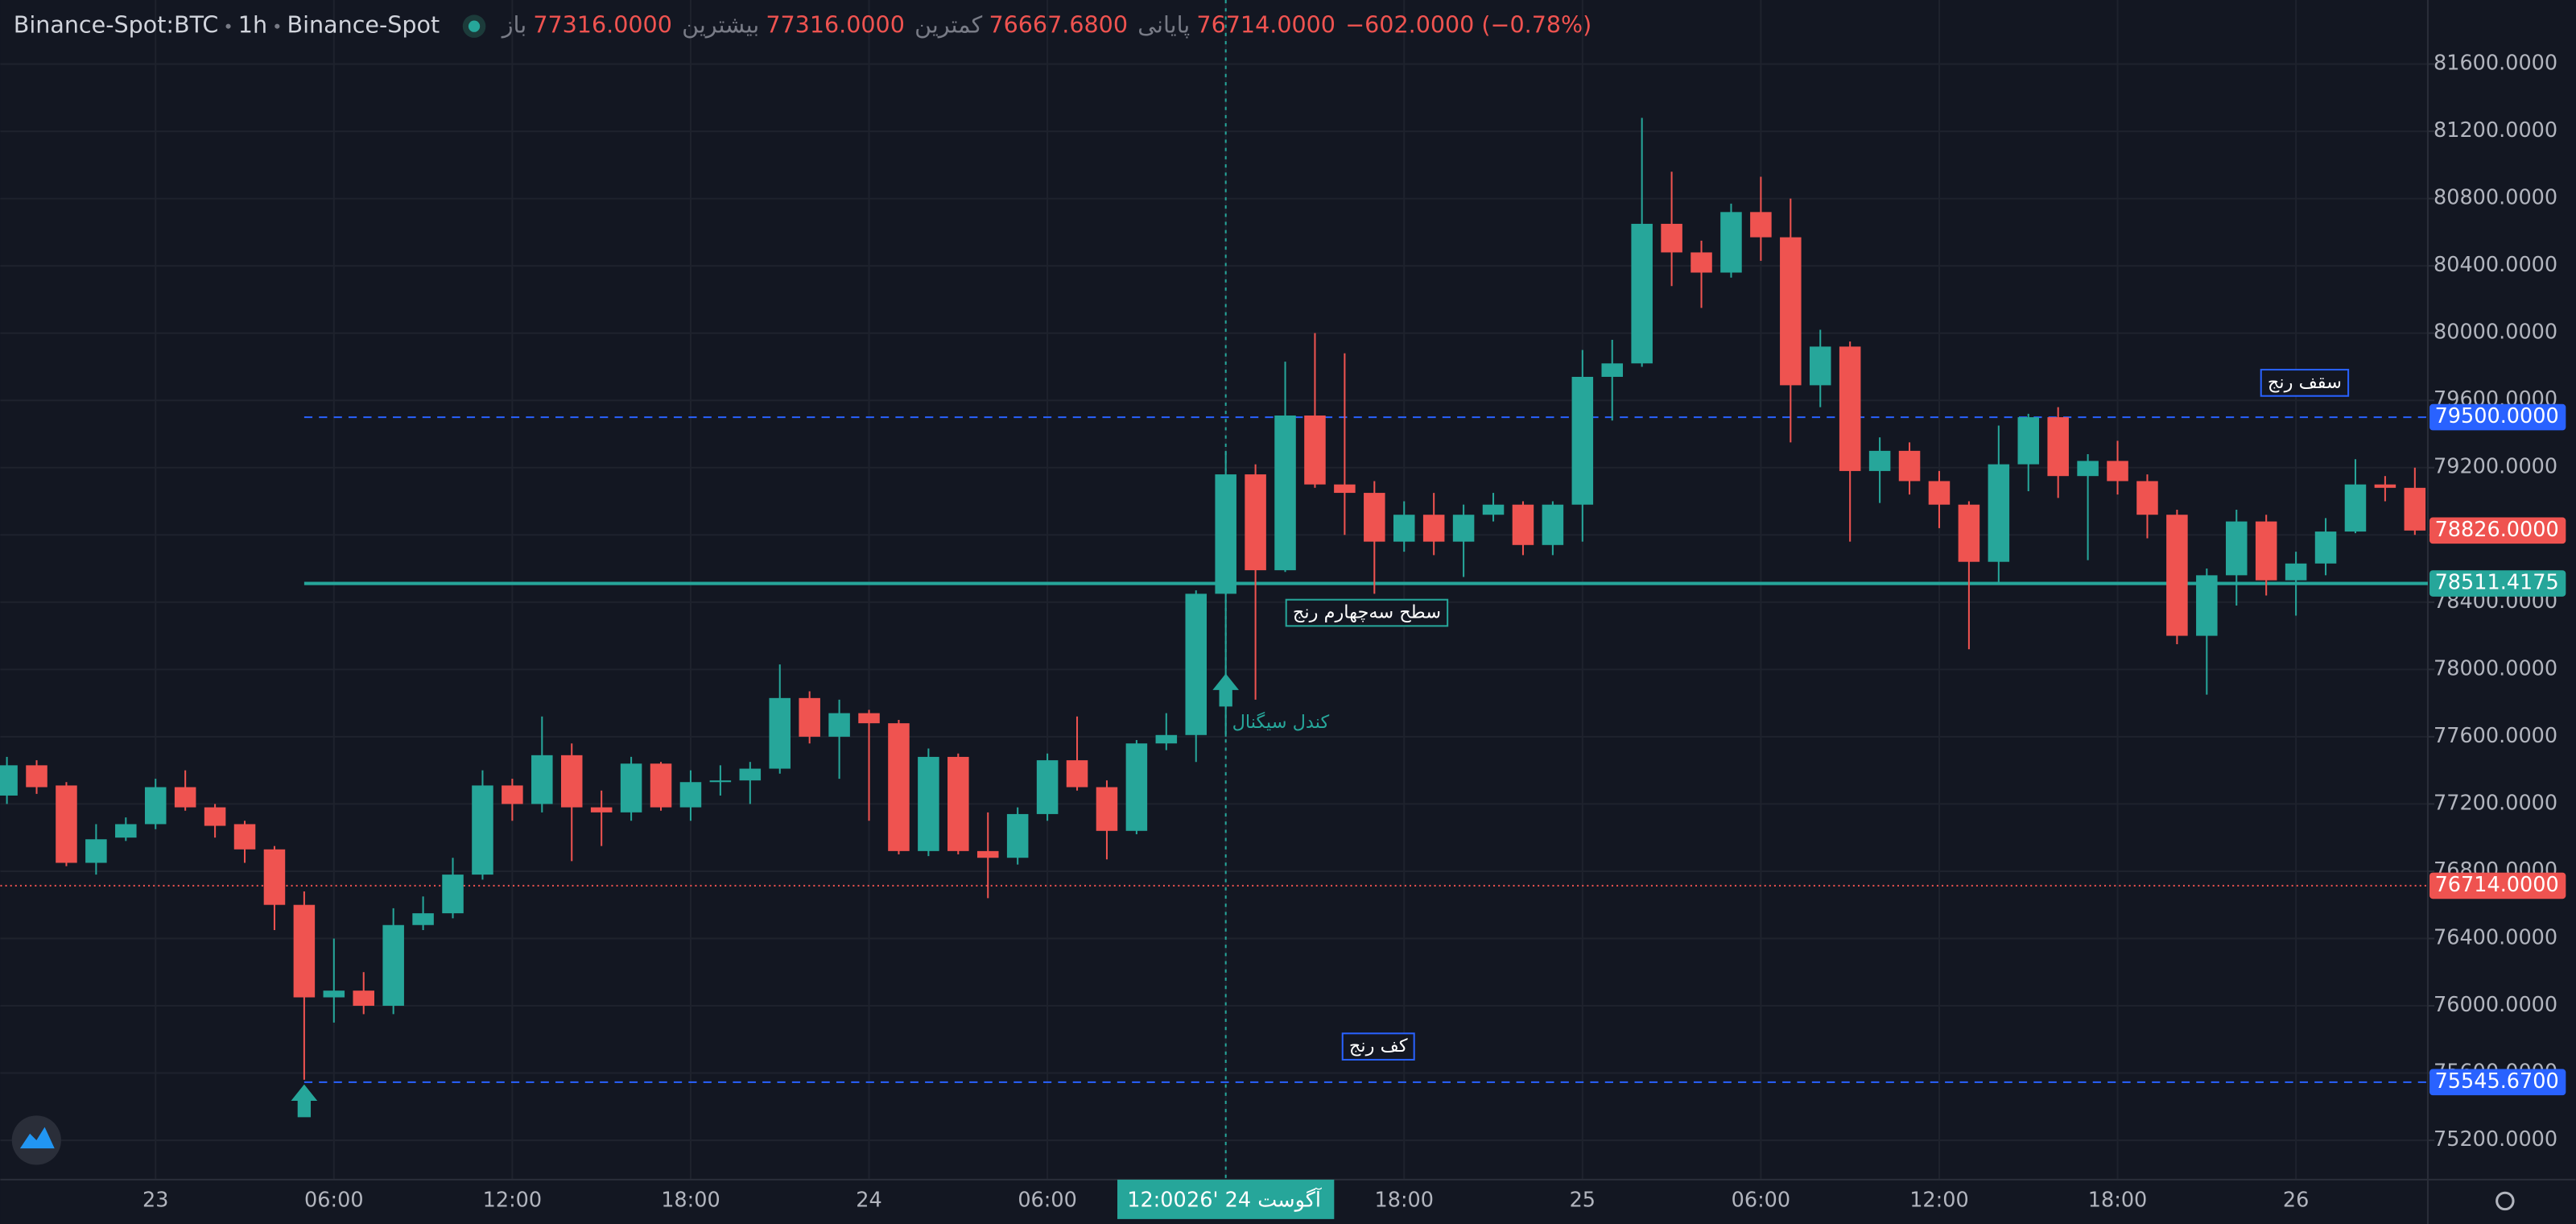 The image size is (2576, 1224). I want to click on logo-mark, so click(37, 1138).